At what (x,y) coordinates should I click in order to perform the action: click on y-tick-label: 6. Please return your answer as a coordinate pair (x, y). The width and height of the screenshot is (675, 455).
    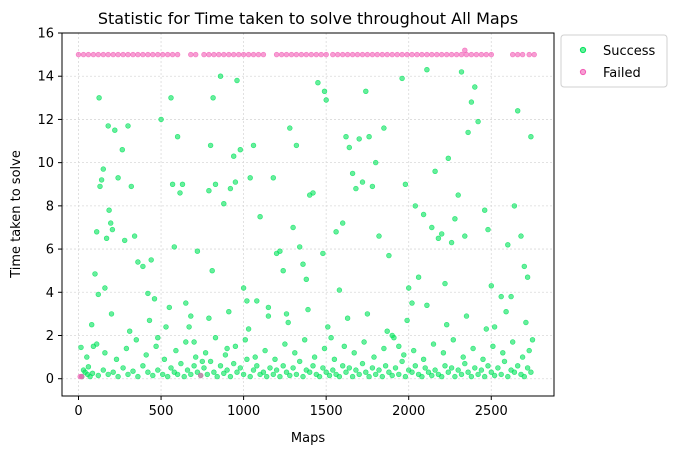
    Looking at the image, I should click on (50, 250).